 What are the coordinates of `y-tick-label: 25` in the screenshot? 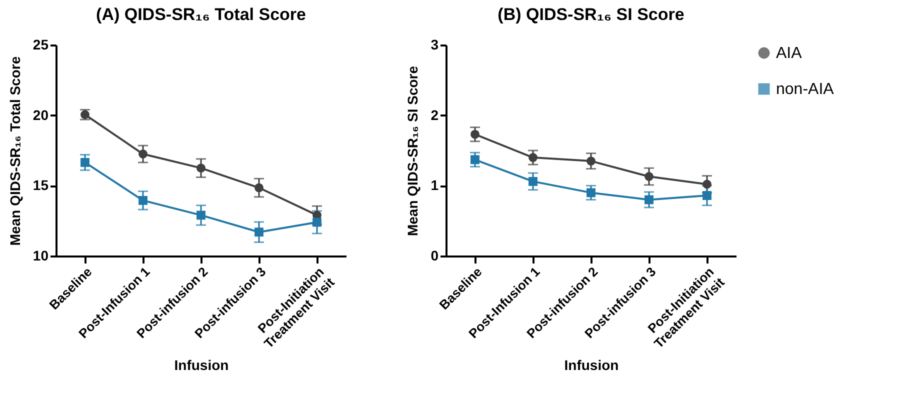 It's located at (40, 44).